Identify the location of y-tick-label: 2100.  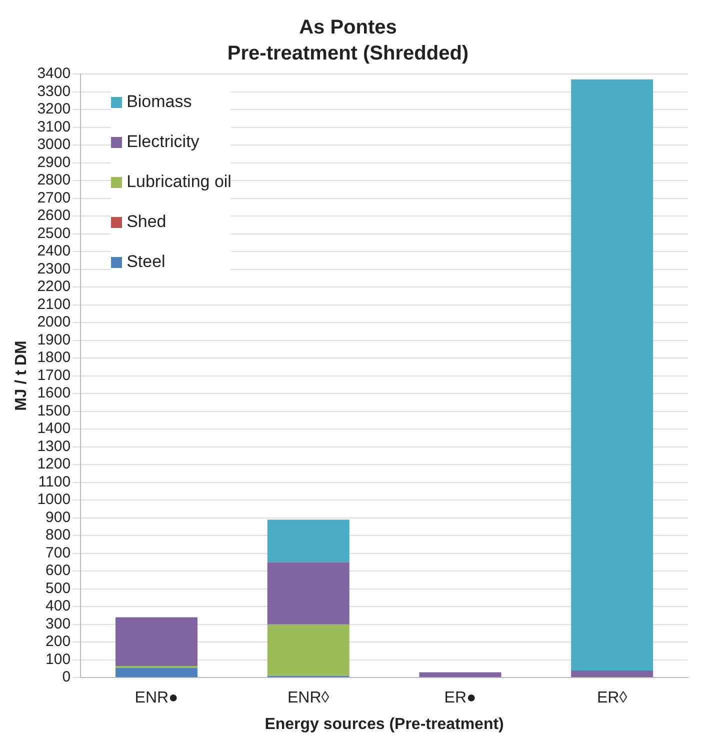
(54, 304).